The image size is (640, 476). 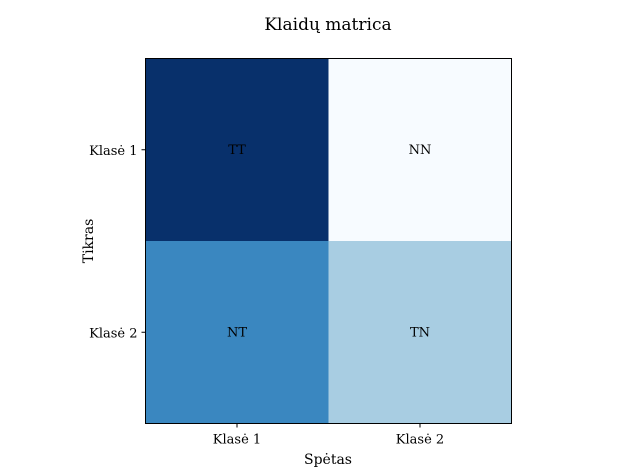 What do you see at coordinates (89, 241) in the screenshot?
I see `y-axis-label: Tikras` at bounding box center [89, 241].